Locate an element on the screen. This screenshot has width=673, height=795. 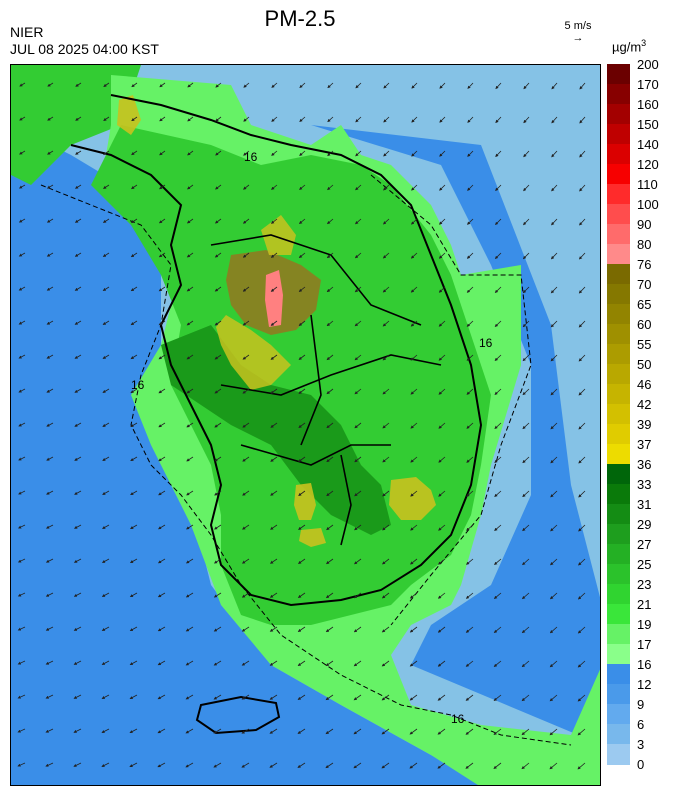
contour-label-east: 16 is located at coordinates (486, 343).